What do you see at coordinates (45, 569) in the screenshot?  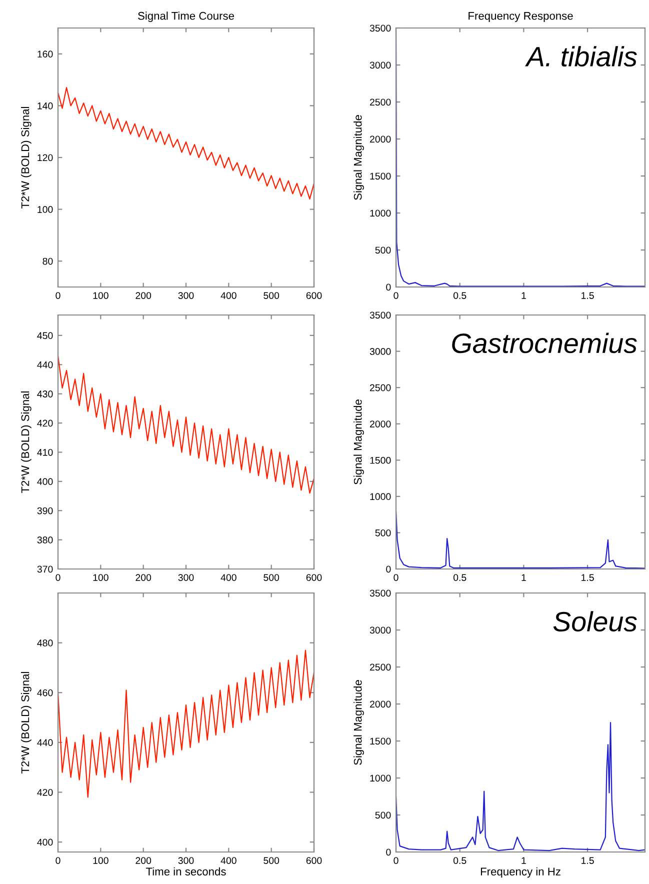 I see `y-tick-label: 370` at bounding box center [45, 569].